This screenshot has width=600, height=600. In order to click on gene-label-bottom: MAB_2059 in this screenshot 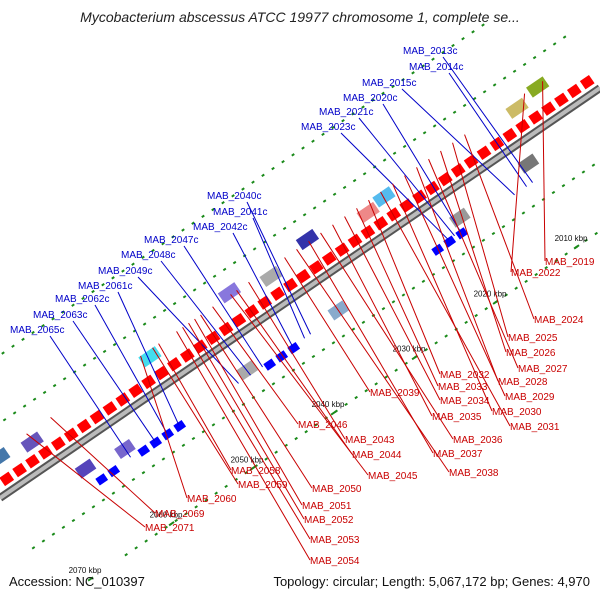, I will do `click(263, 485)`.